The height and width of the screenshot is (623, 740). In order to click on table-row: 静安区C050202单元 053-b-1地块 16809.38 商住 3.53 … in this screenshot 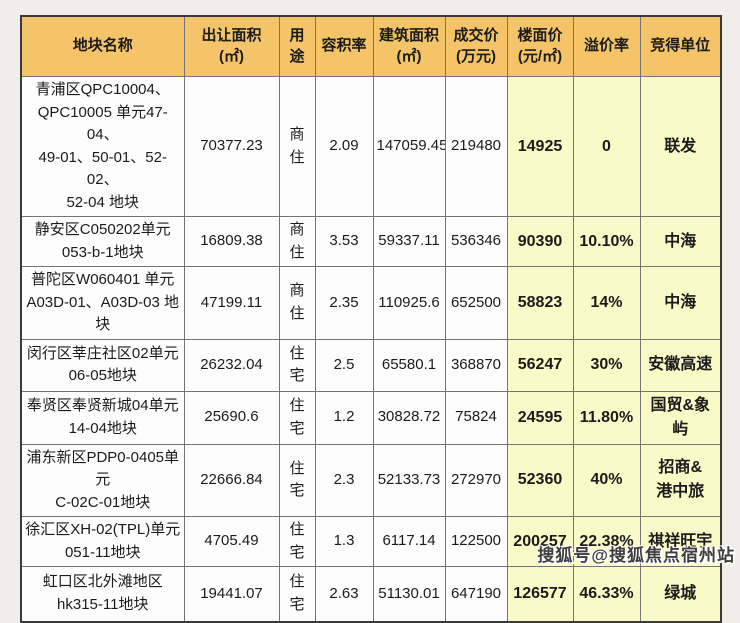, I will do `click(371, 241)`.